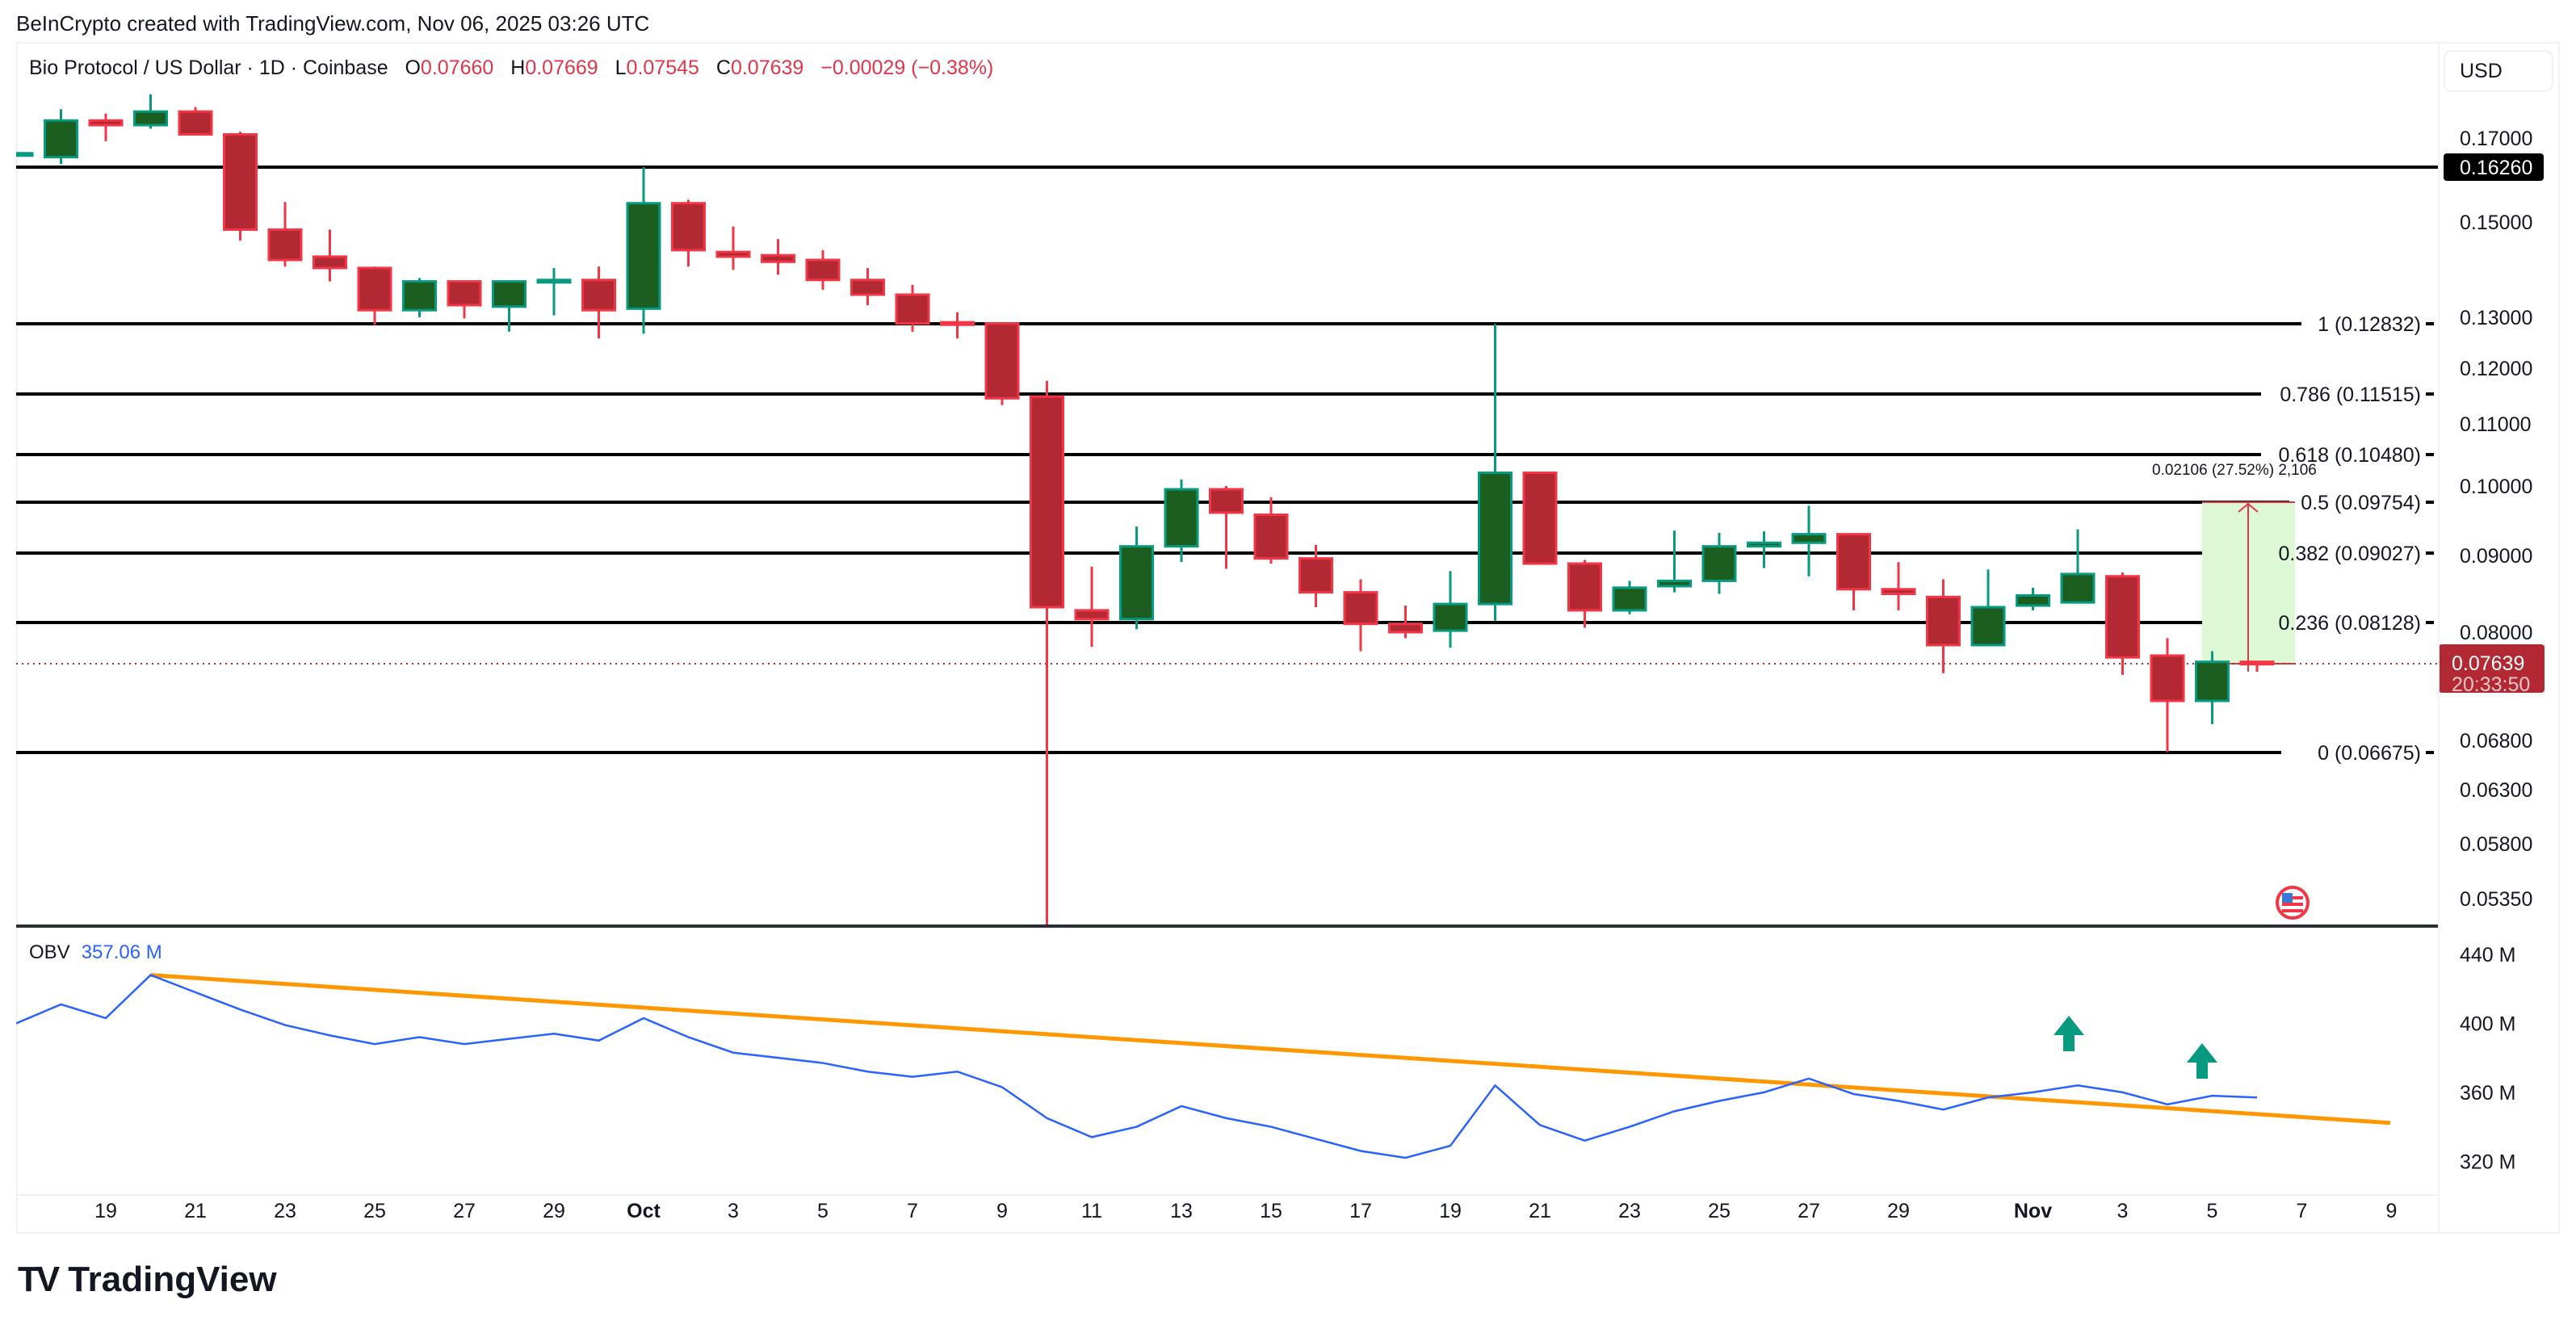 Image resolution: width=2576 pixels, height=1329 pixels. What do you see at coordinates (2349, 623) in the screenshot?
I see `fib-level-label: 0.236 (0.08128)` at bounding box center [2349, 623].